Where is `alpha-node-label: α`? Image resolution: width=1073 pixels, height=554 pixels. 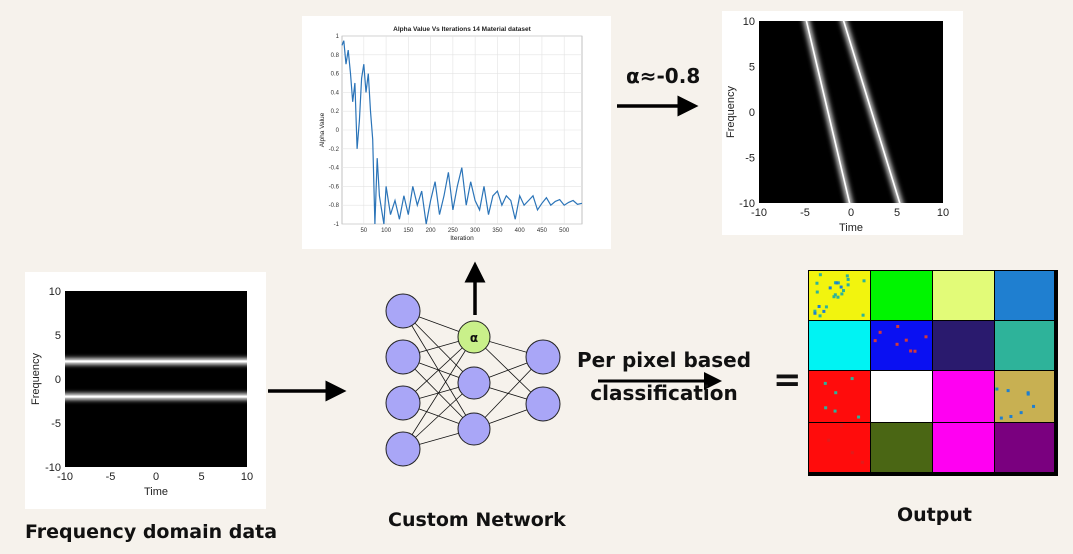 alpha-node-label: α is located at coordinates (474, 338).